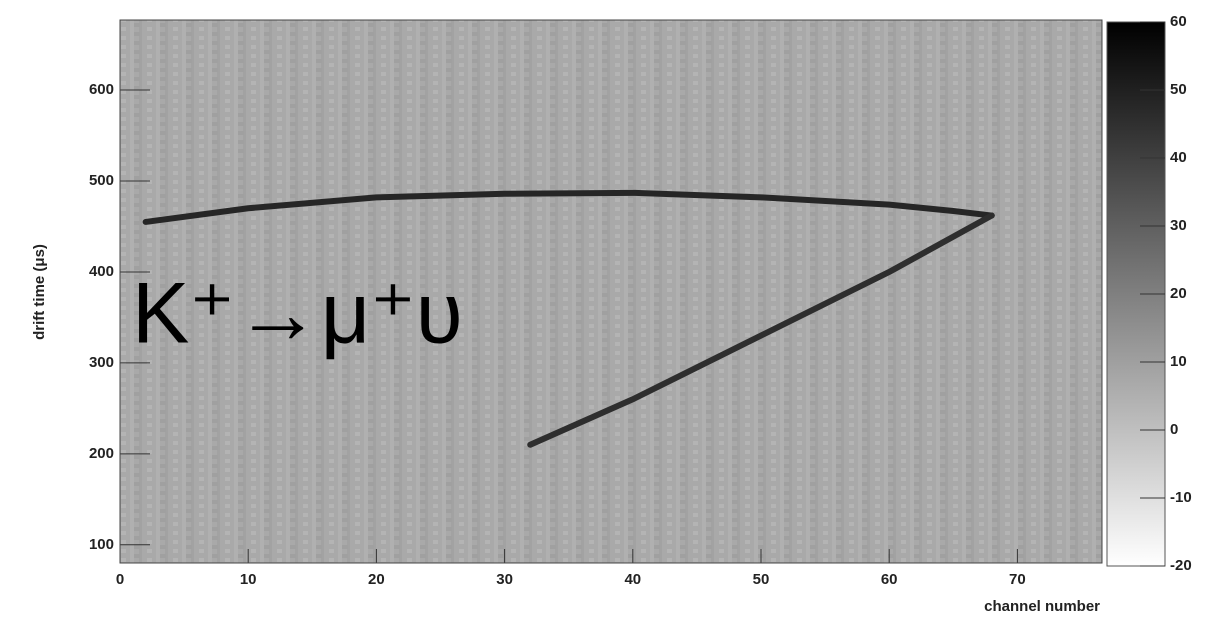 The image size is (1230, 622). What do you see at coordinates (248, 579) in the screenshot?
I see `x-tick-label: 10` at bounding box center [248, 579].